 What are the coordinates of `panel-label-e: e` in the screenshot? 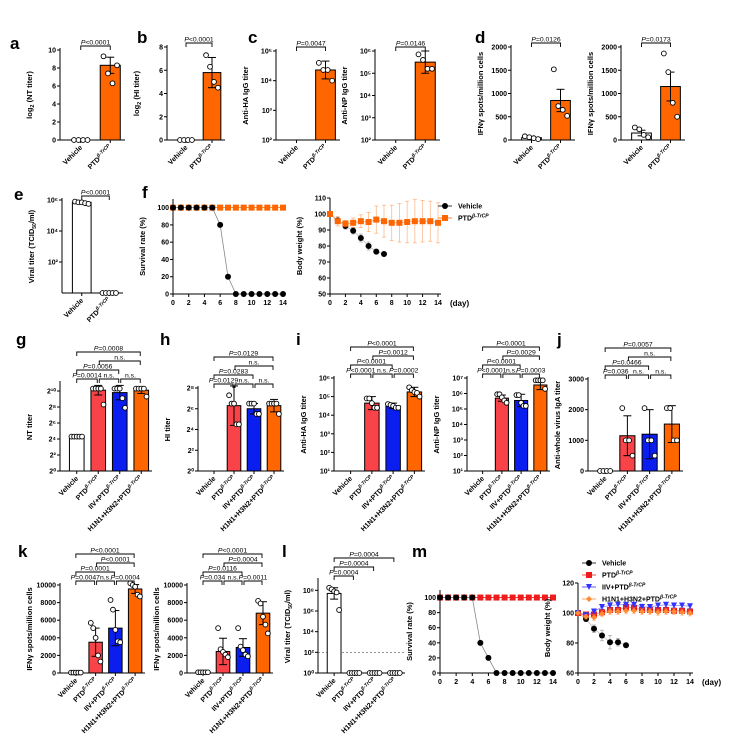 It's located at (19, 194).